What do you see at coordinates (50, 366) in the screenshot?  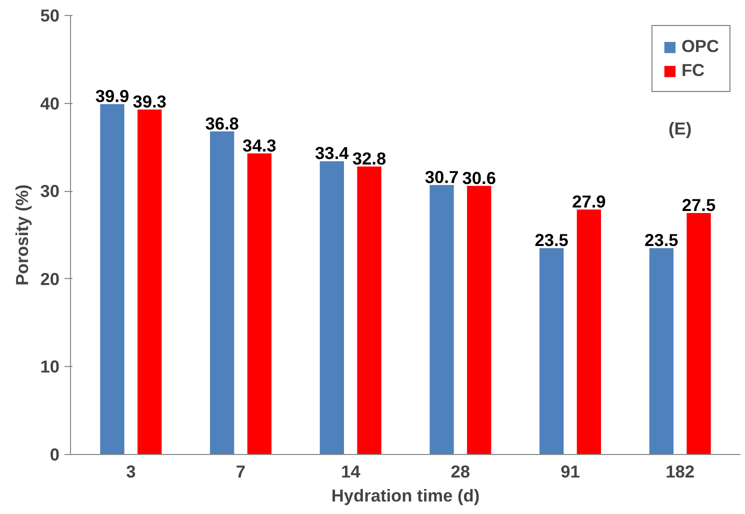 I see `y-tick-label: 10` at bounding box center [50, 366].